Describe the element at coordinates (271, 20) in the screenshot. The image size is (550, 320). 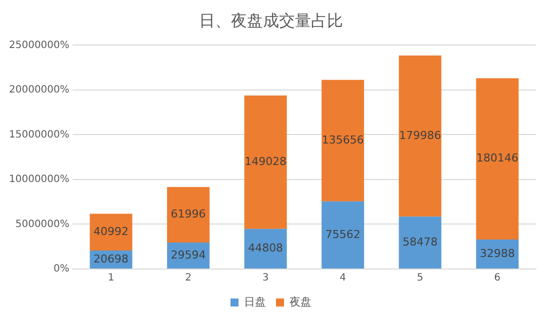
I see `chart-title: 日、夜盘成交量占比` at that location.